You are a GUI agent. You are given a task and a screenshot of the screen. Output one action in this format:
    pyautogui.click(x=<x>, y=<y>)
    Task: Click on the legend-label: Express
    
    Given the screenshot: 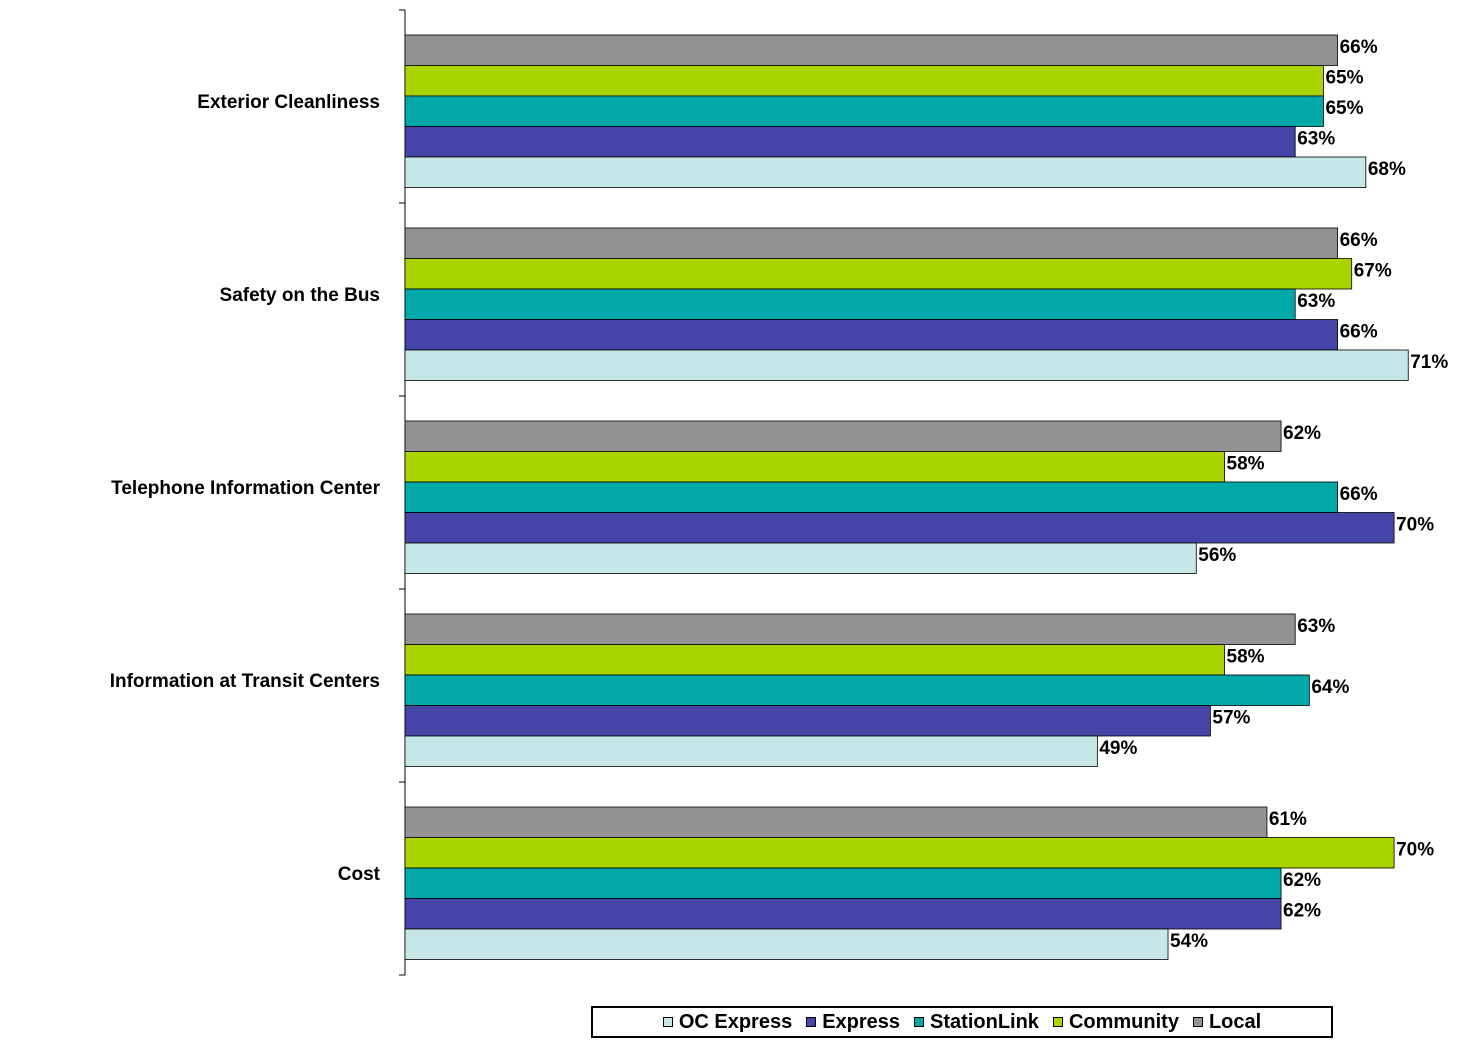 What is the action you would take?
    pyautogui.click(x=861, y=1021)
    